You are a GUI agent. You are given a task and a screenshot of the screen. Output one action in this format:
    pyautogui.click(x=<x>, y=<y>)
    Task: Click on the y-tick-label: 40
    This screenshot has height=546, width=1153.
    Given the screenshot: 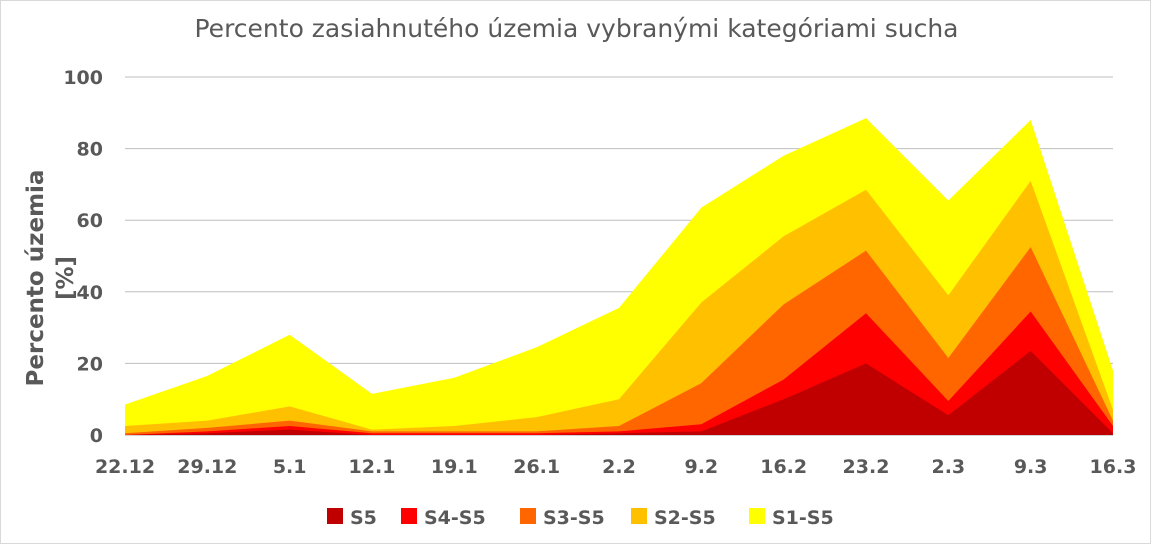 What is the action you would take?
    pyautogui.click(x=90, y=293)
    